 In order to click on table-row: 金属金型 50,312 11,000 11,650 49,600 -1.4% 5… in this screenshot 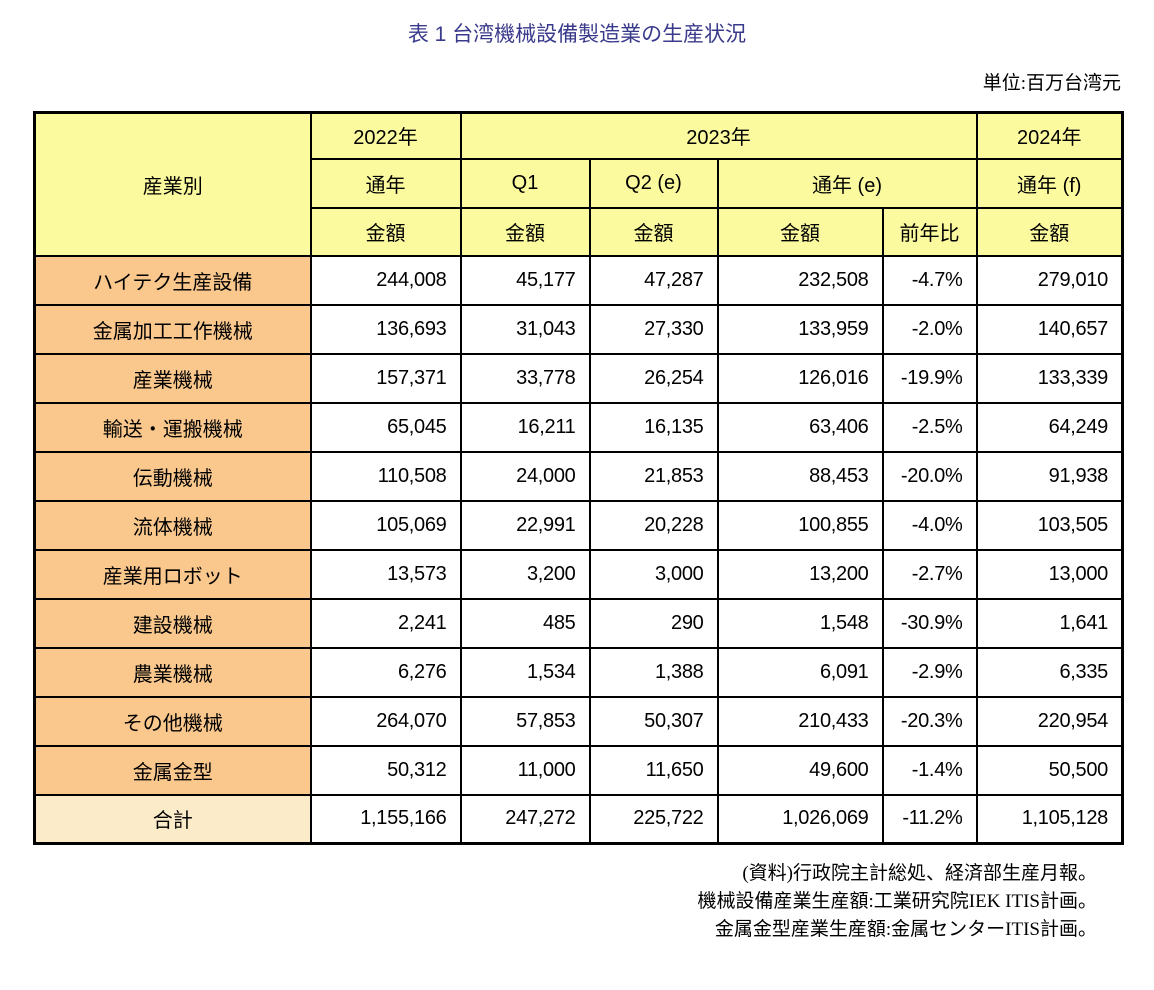, I will do `click(578, 770)`.